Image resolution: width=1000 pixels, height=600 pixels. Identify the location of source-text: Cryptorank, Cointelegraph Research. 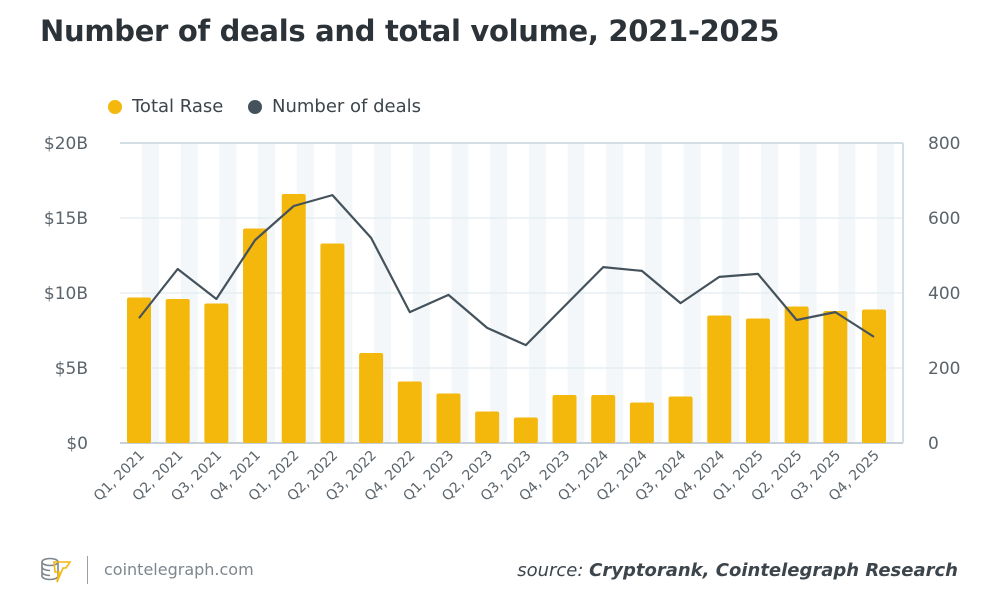
(773, 570).